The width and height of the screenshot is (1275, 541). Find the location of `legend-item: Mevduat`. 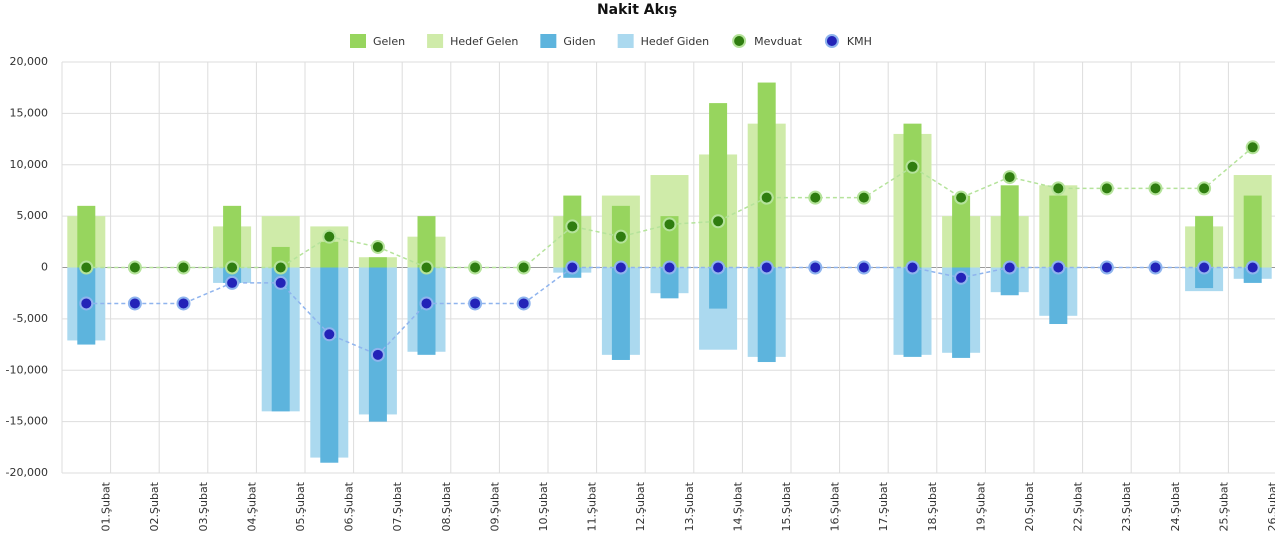

legend-item: Mevduat is located at coordinates (767, 41).